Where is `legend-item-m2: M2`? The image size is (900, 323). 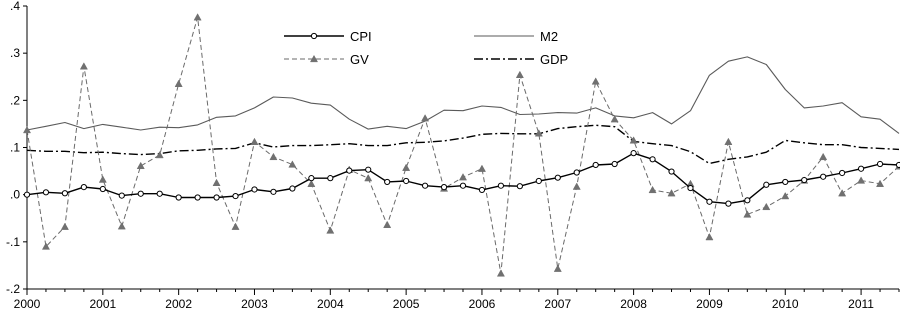
legend-item-m2: M2 is located at coordinates (516, 36).